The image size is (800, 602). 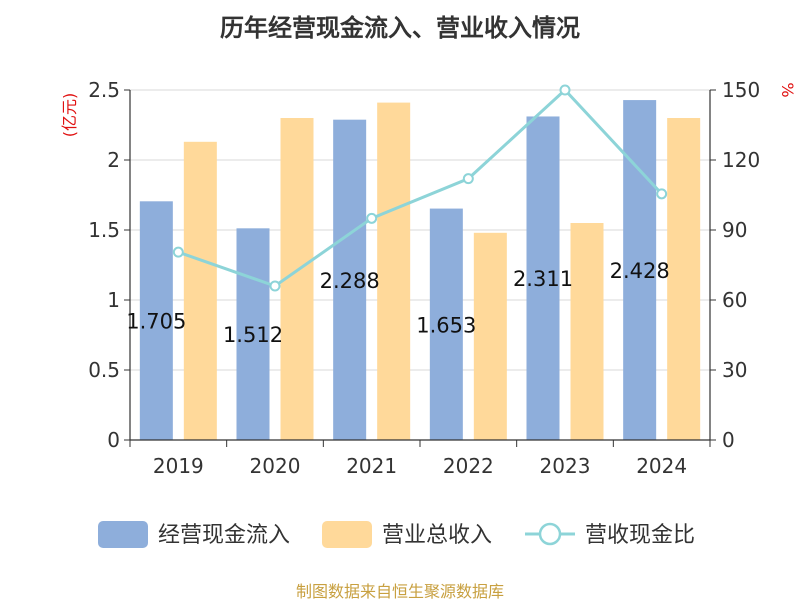 What do you see at coordinates (741, 160) in the screenshot?
I see `y-right-tick-label: 120` at bounding box center [741, 160].